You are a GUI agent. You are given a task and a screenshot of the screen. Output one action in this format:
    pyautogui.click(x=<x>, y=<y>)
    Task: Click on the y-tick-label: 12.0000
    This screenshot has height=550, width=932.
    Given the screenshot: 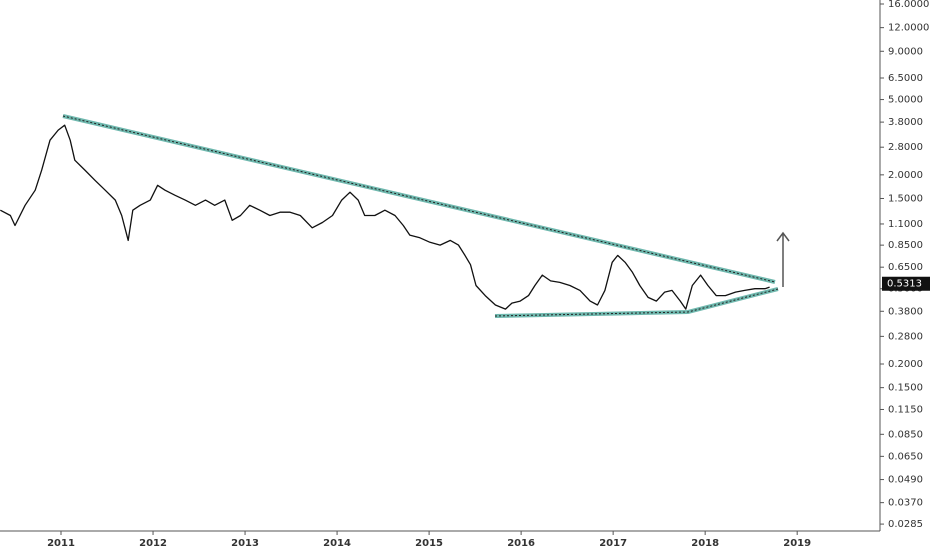 What is the action you would take?
    pyautogui.click(x=908, y=28)
    